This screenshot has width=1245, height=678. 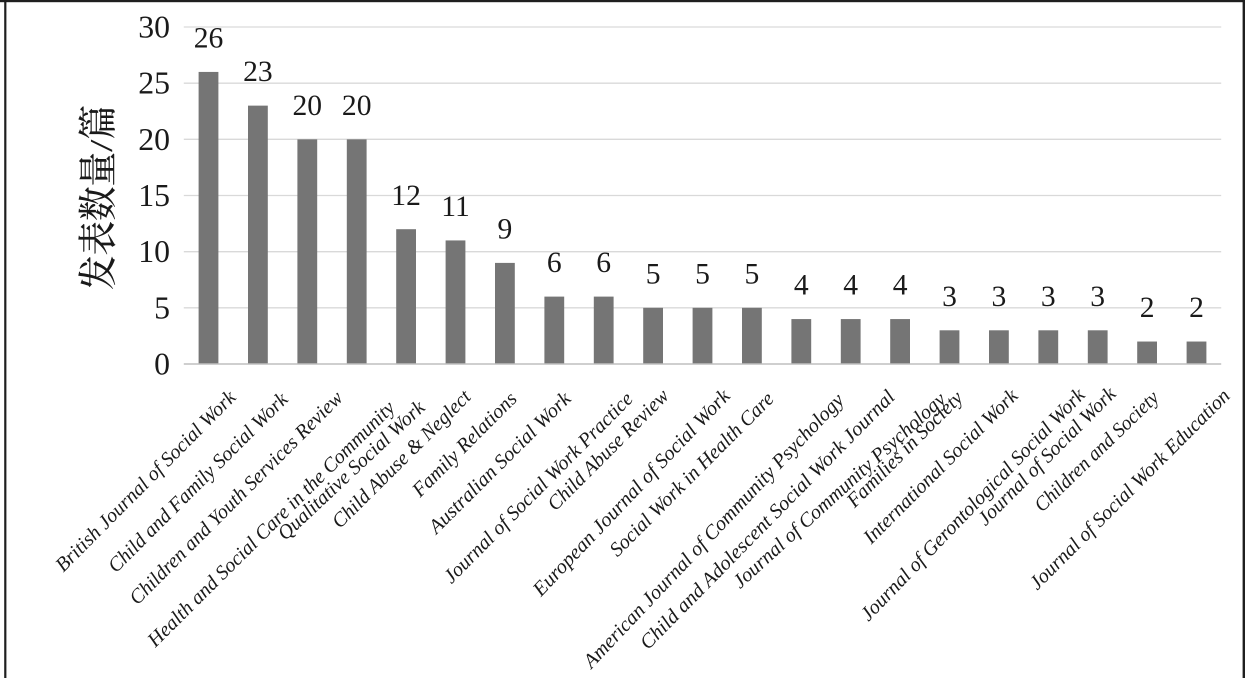 I want to click on svg-text: 15, so click(x=154, y=195).